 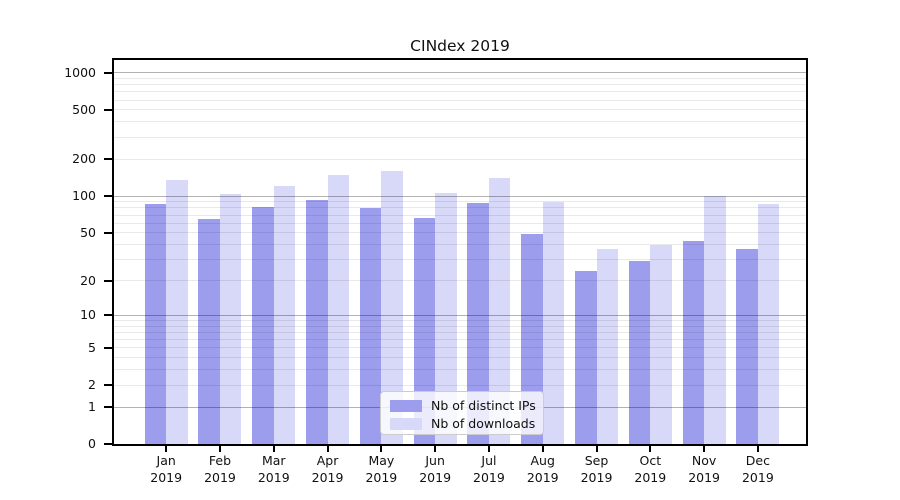 I want to click on bar-distinct-ips-feb, so click(x=209, y=331).